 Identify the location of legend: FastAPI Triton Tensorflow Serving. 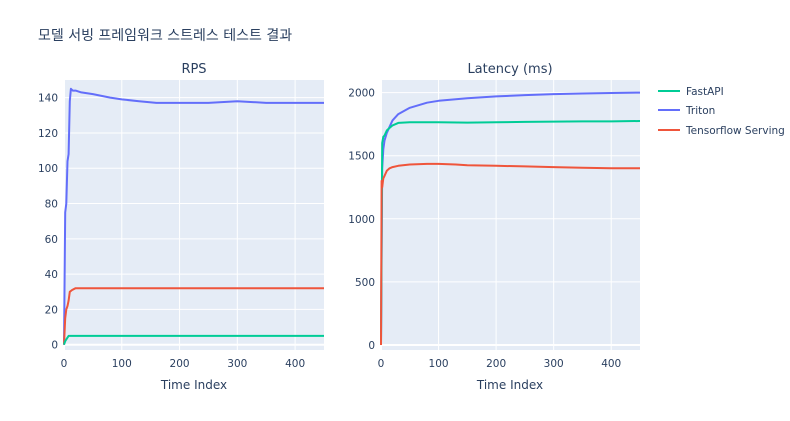
(721, 111).